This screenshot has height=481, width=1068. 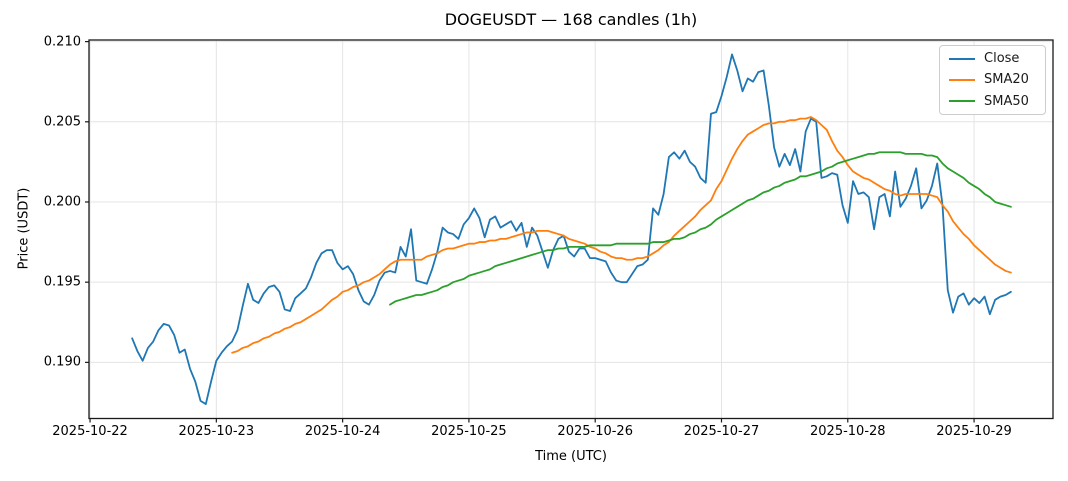 I want to click on chart-title: DOGEUSDT — 168 candles (1h), so click(x=571, y=19).